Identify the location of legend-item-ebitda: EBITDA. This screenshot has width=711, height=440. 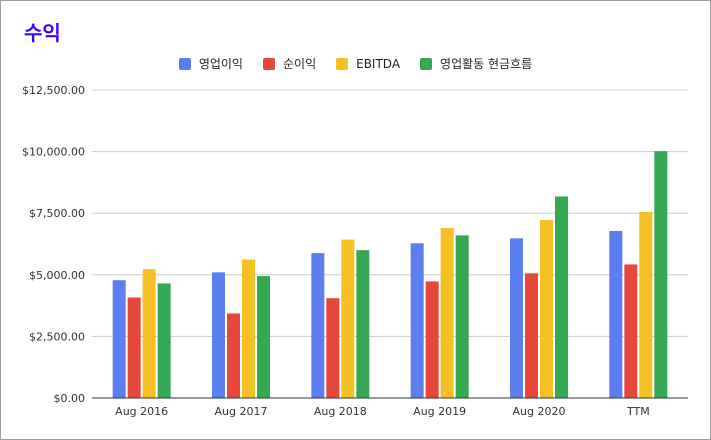
(368, 63).